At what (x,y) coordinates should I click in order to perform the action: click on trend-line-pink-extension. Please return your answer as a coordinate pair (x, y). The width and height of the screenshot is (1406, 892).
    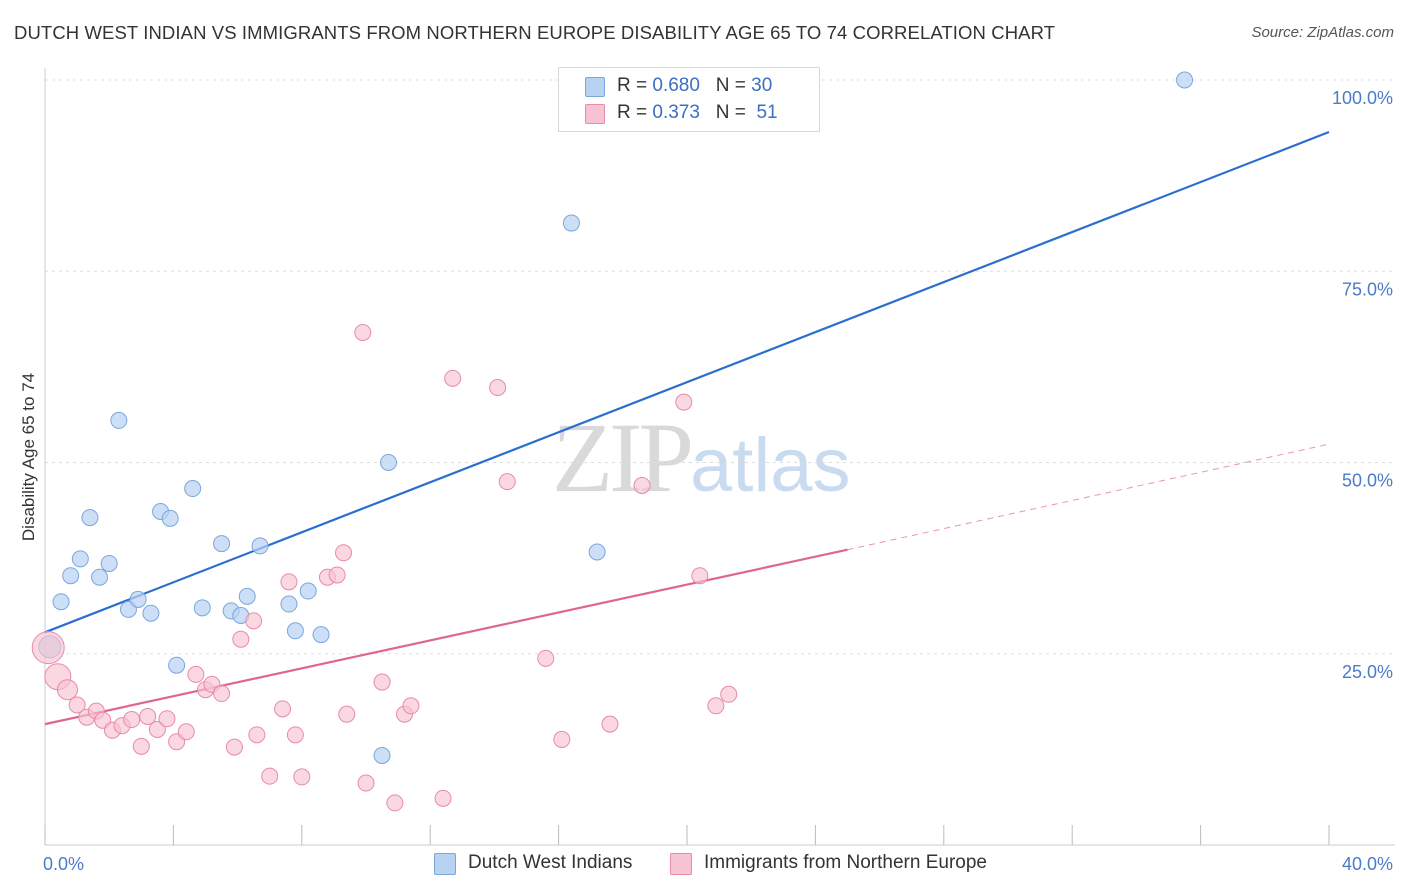
    Looking at the image, I should click on (1088, 497).